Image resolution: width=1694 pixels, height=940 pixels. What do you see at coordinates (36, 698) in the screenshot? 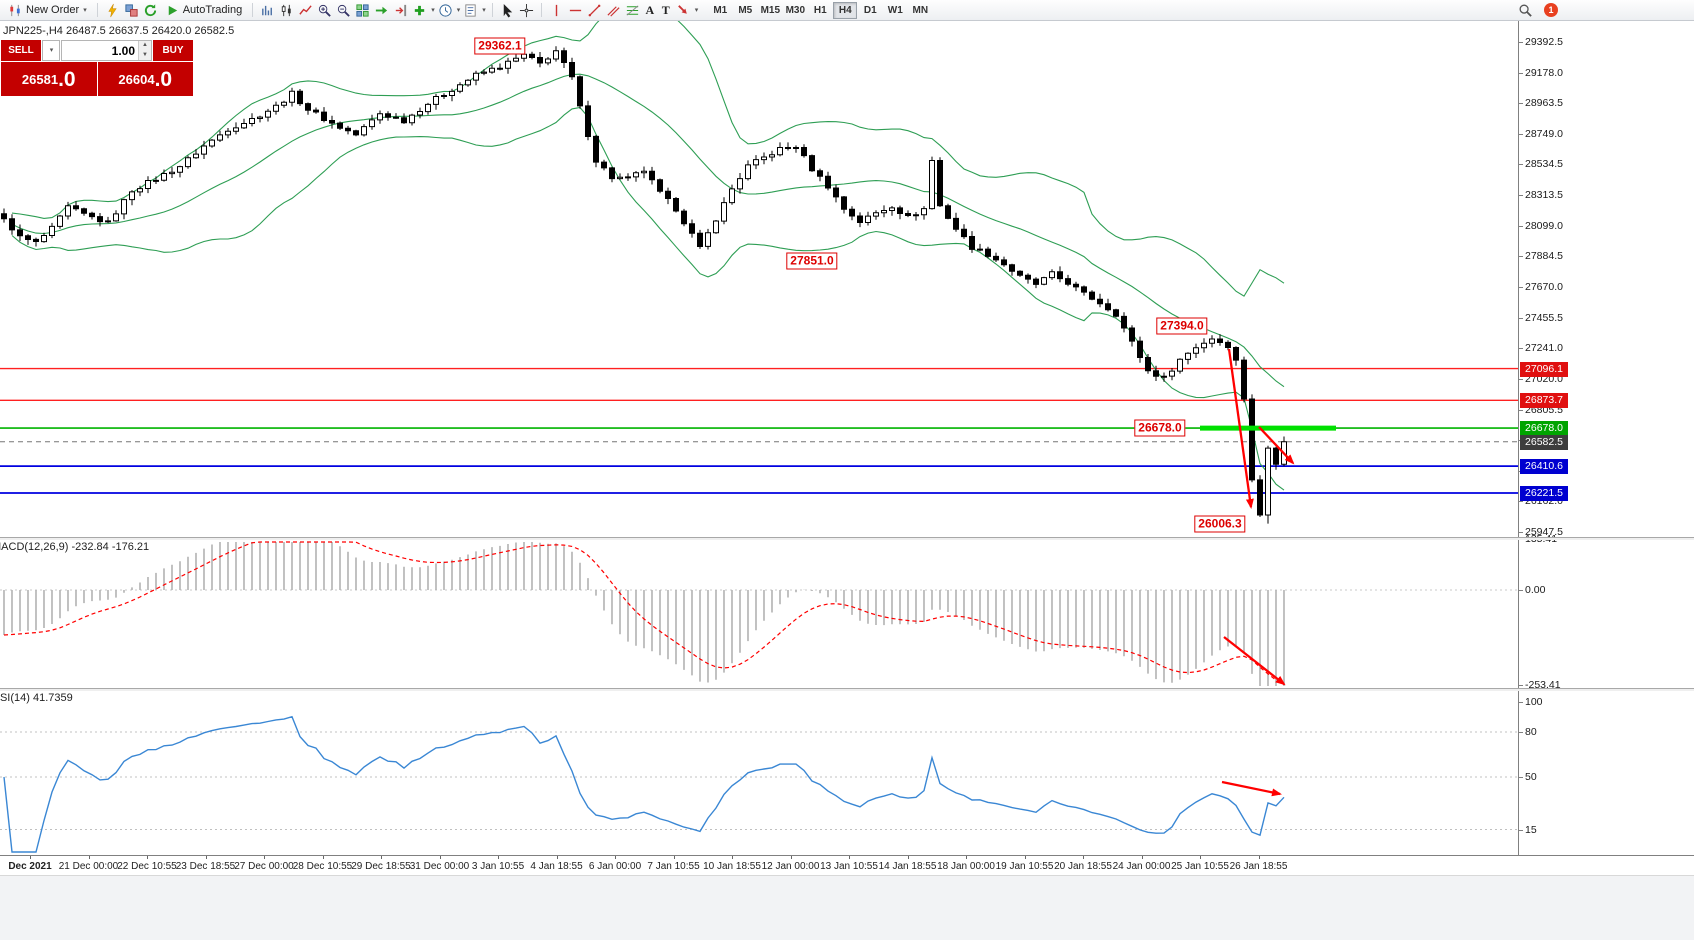
I see `rsi-label: RSI(14) 41.7359` at bounding box center [36, 698].